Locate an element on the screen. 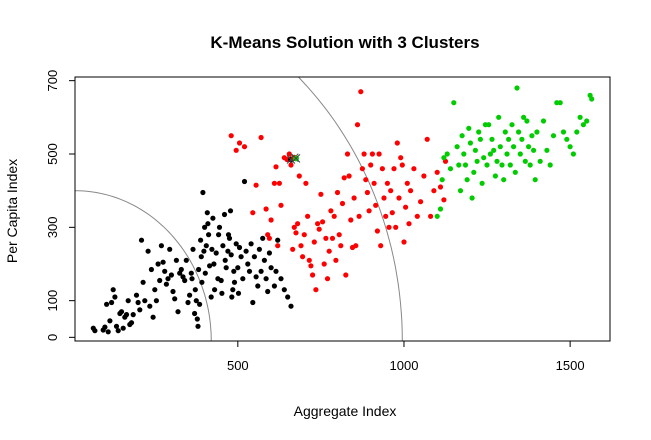 The height and width of the screenshot is (440, 651). x-axis-label: Aggregate Index is located at coordinates (345, 411).